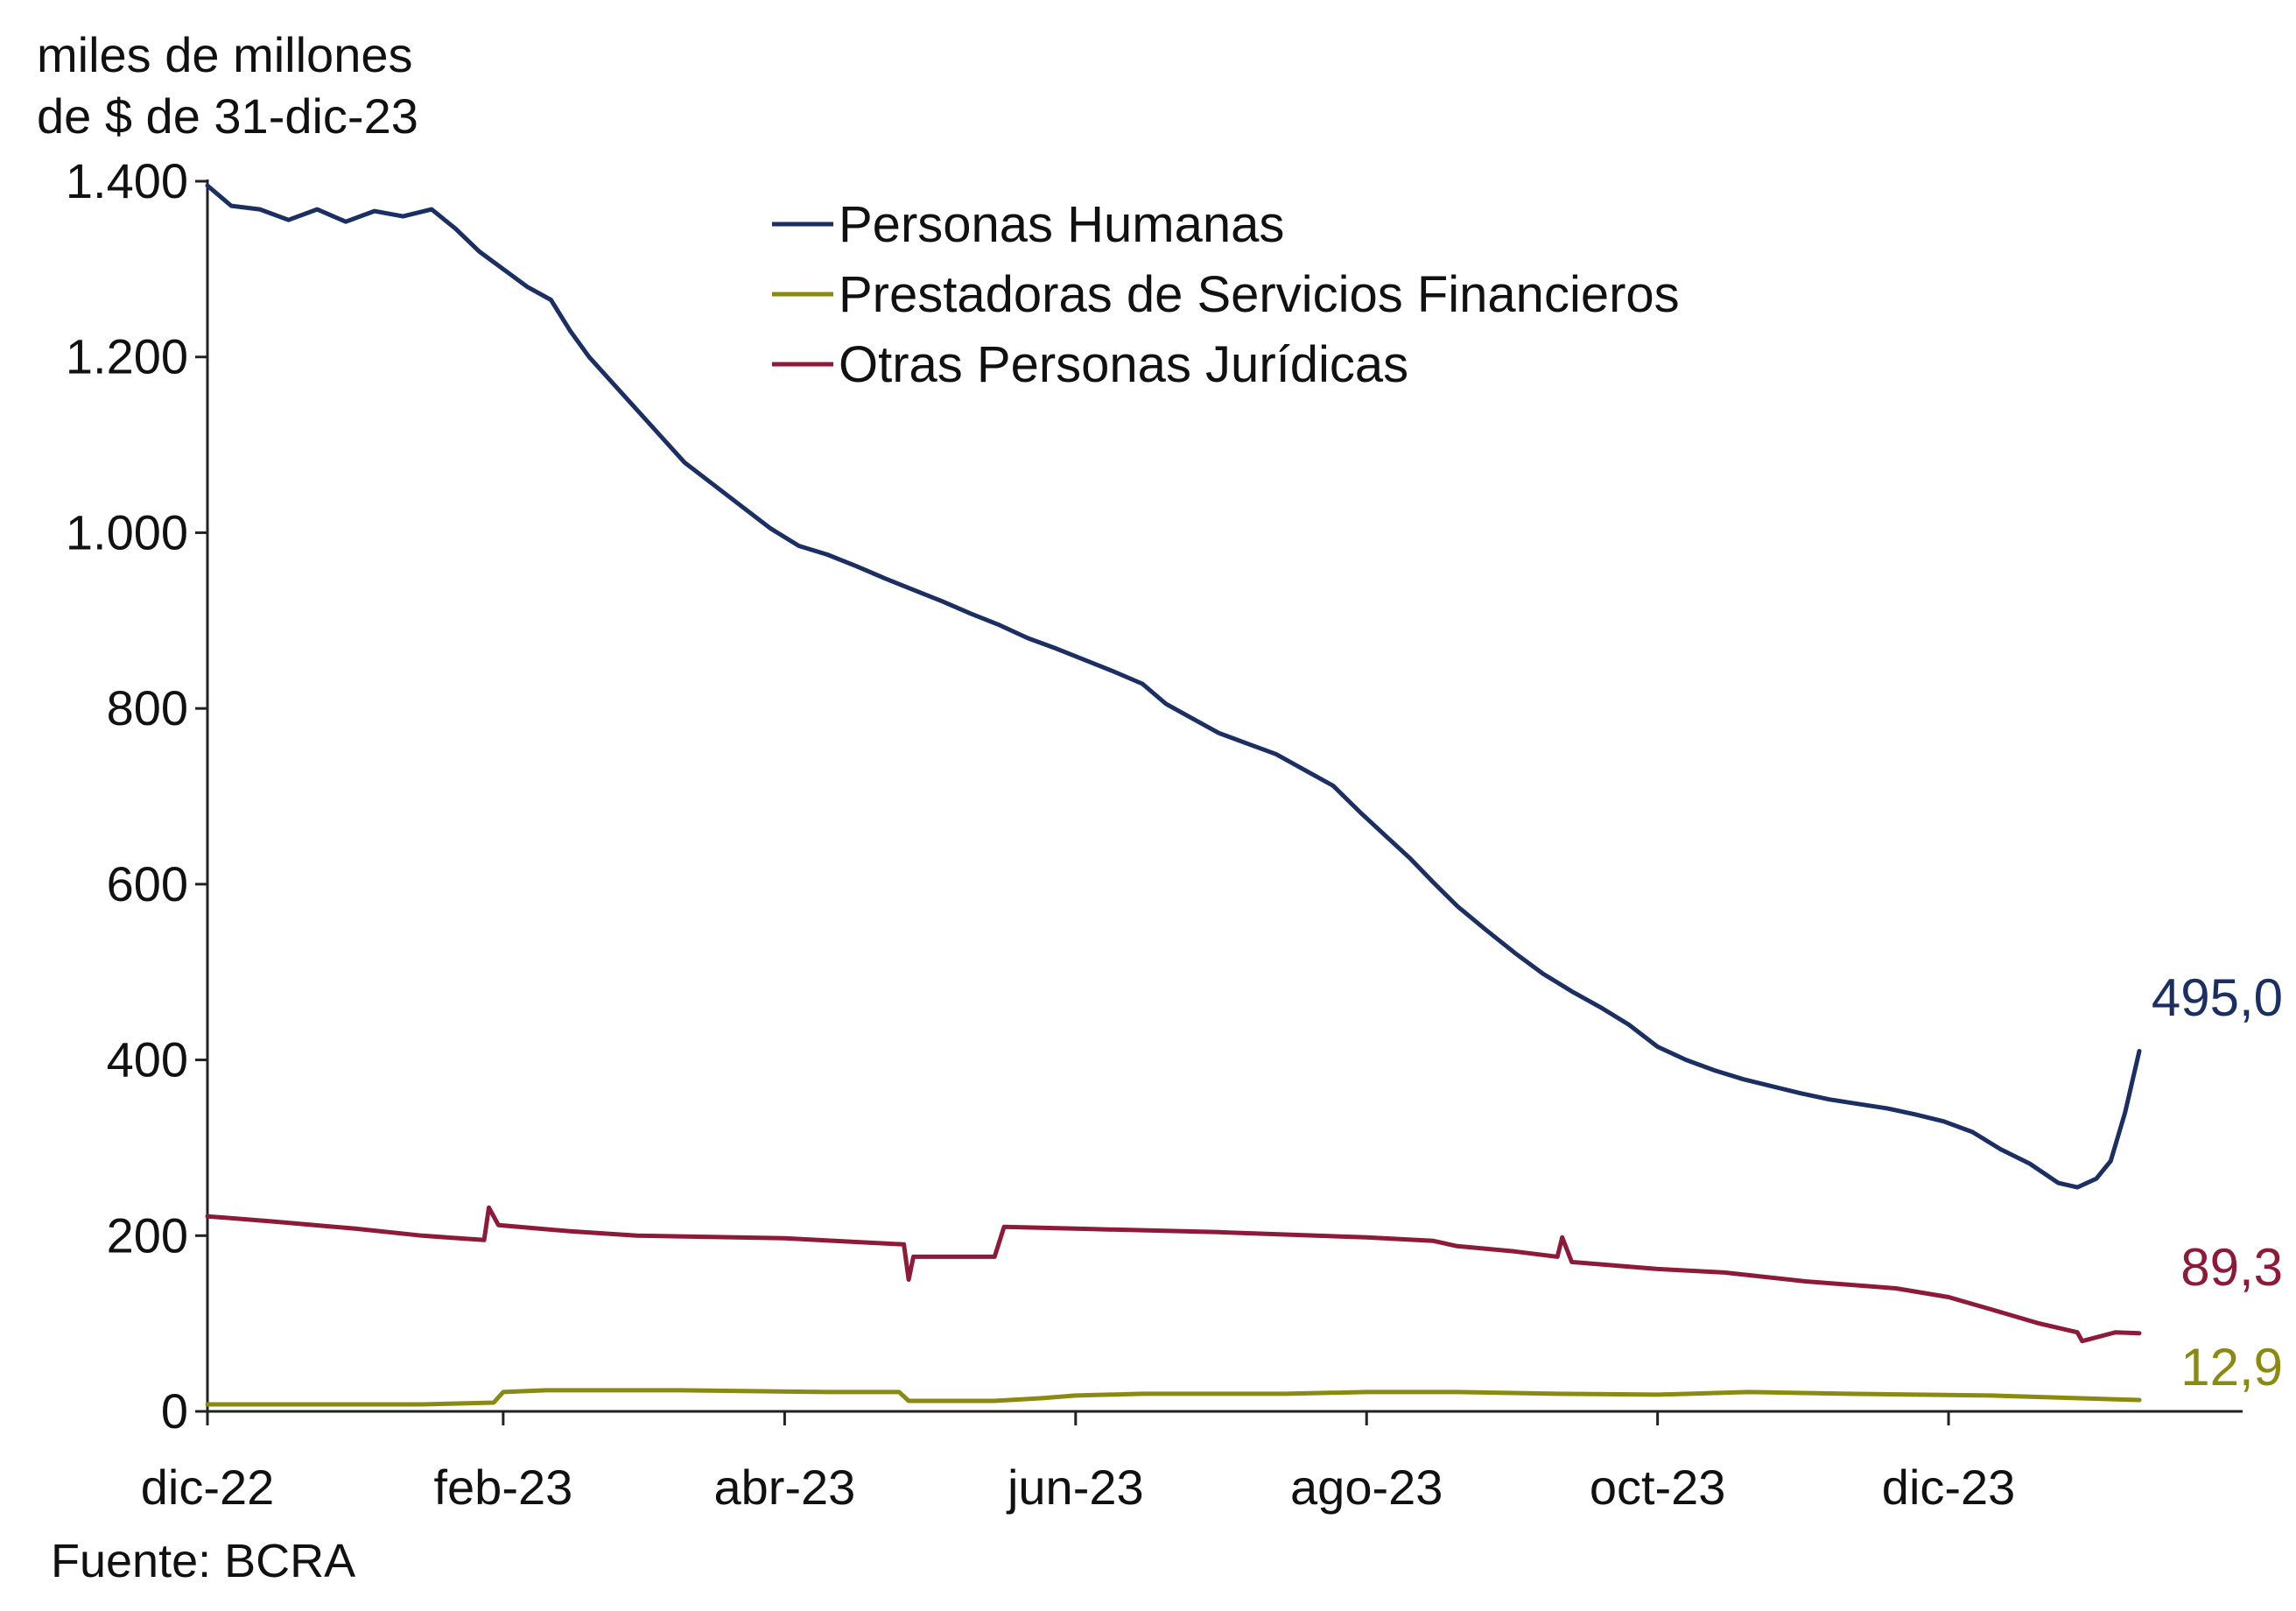 Image resolution: width=2296 pixels, height=1611 pixels. I want to click on x-tick-label: dic-22, so click(208, 1487).